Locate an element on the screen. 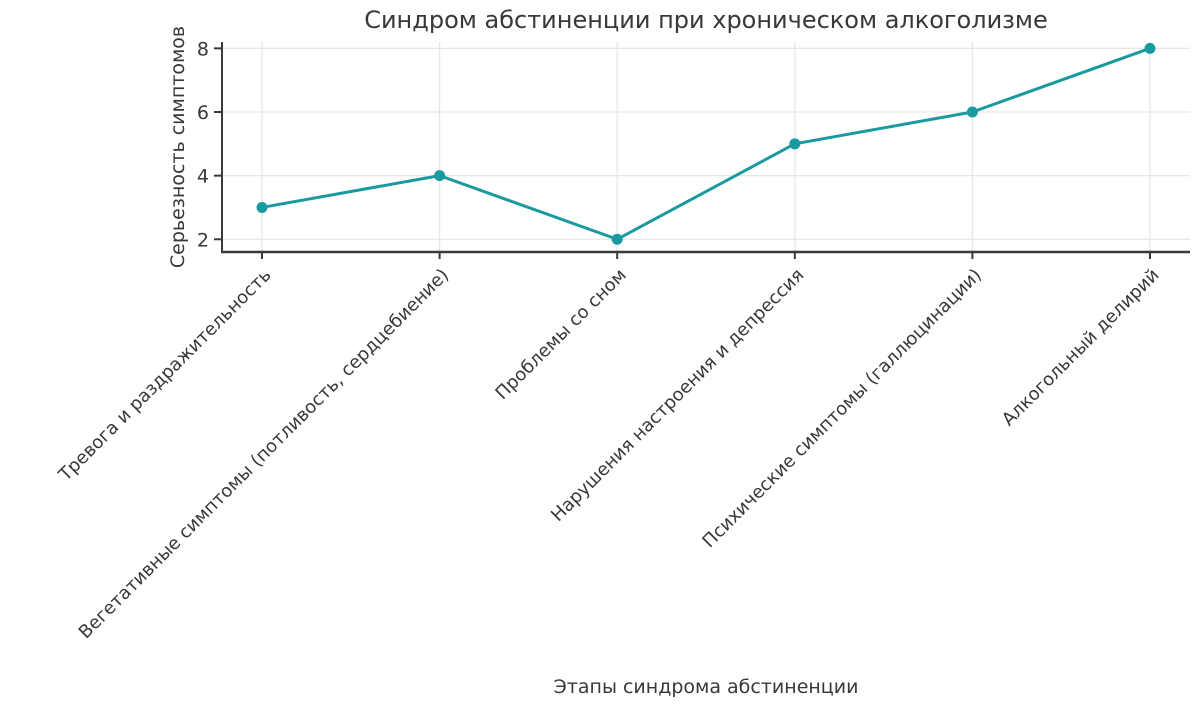  x-tick-label: Тревога и раздражительность is located at coordinates (164, 375).